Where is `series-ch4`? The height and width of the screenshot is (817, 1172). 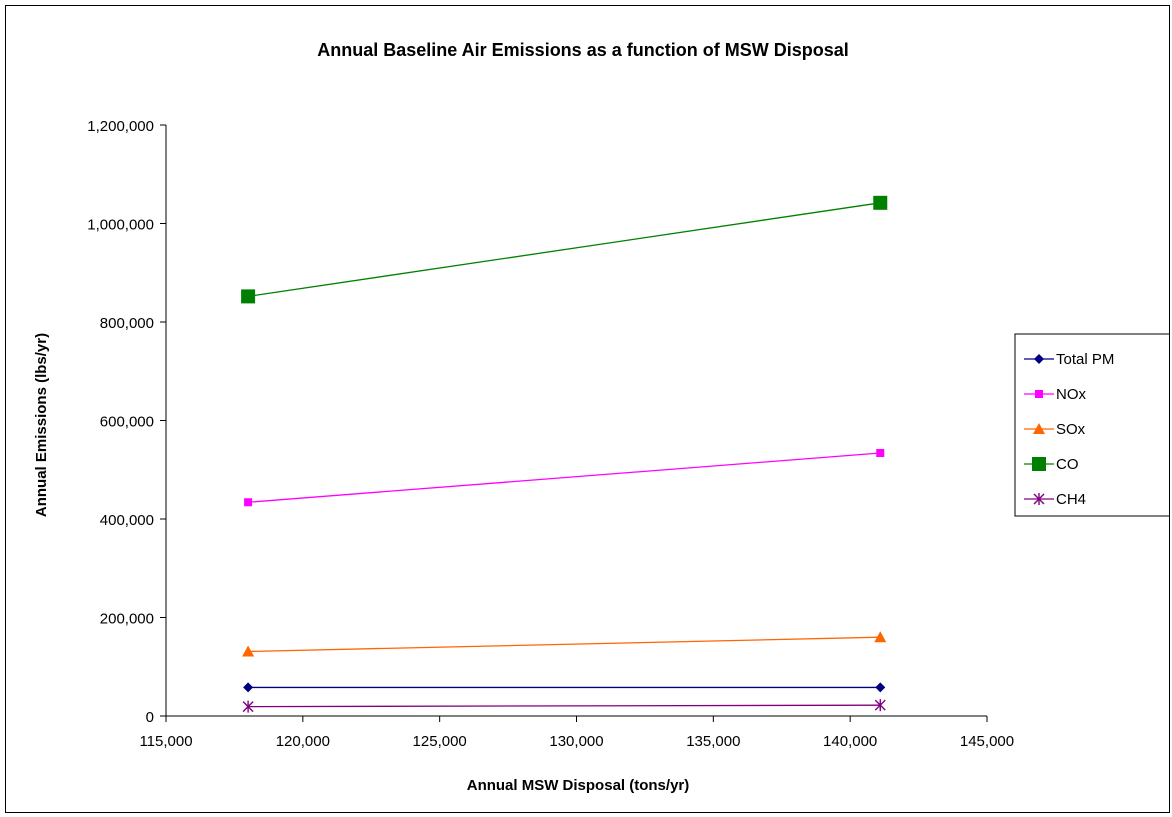 series-ch4 is located at coordinates (564, 706).